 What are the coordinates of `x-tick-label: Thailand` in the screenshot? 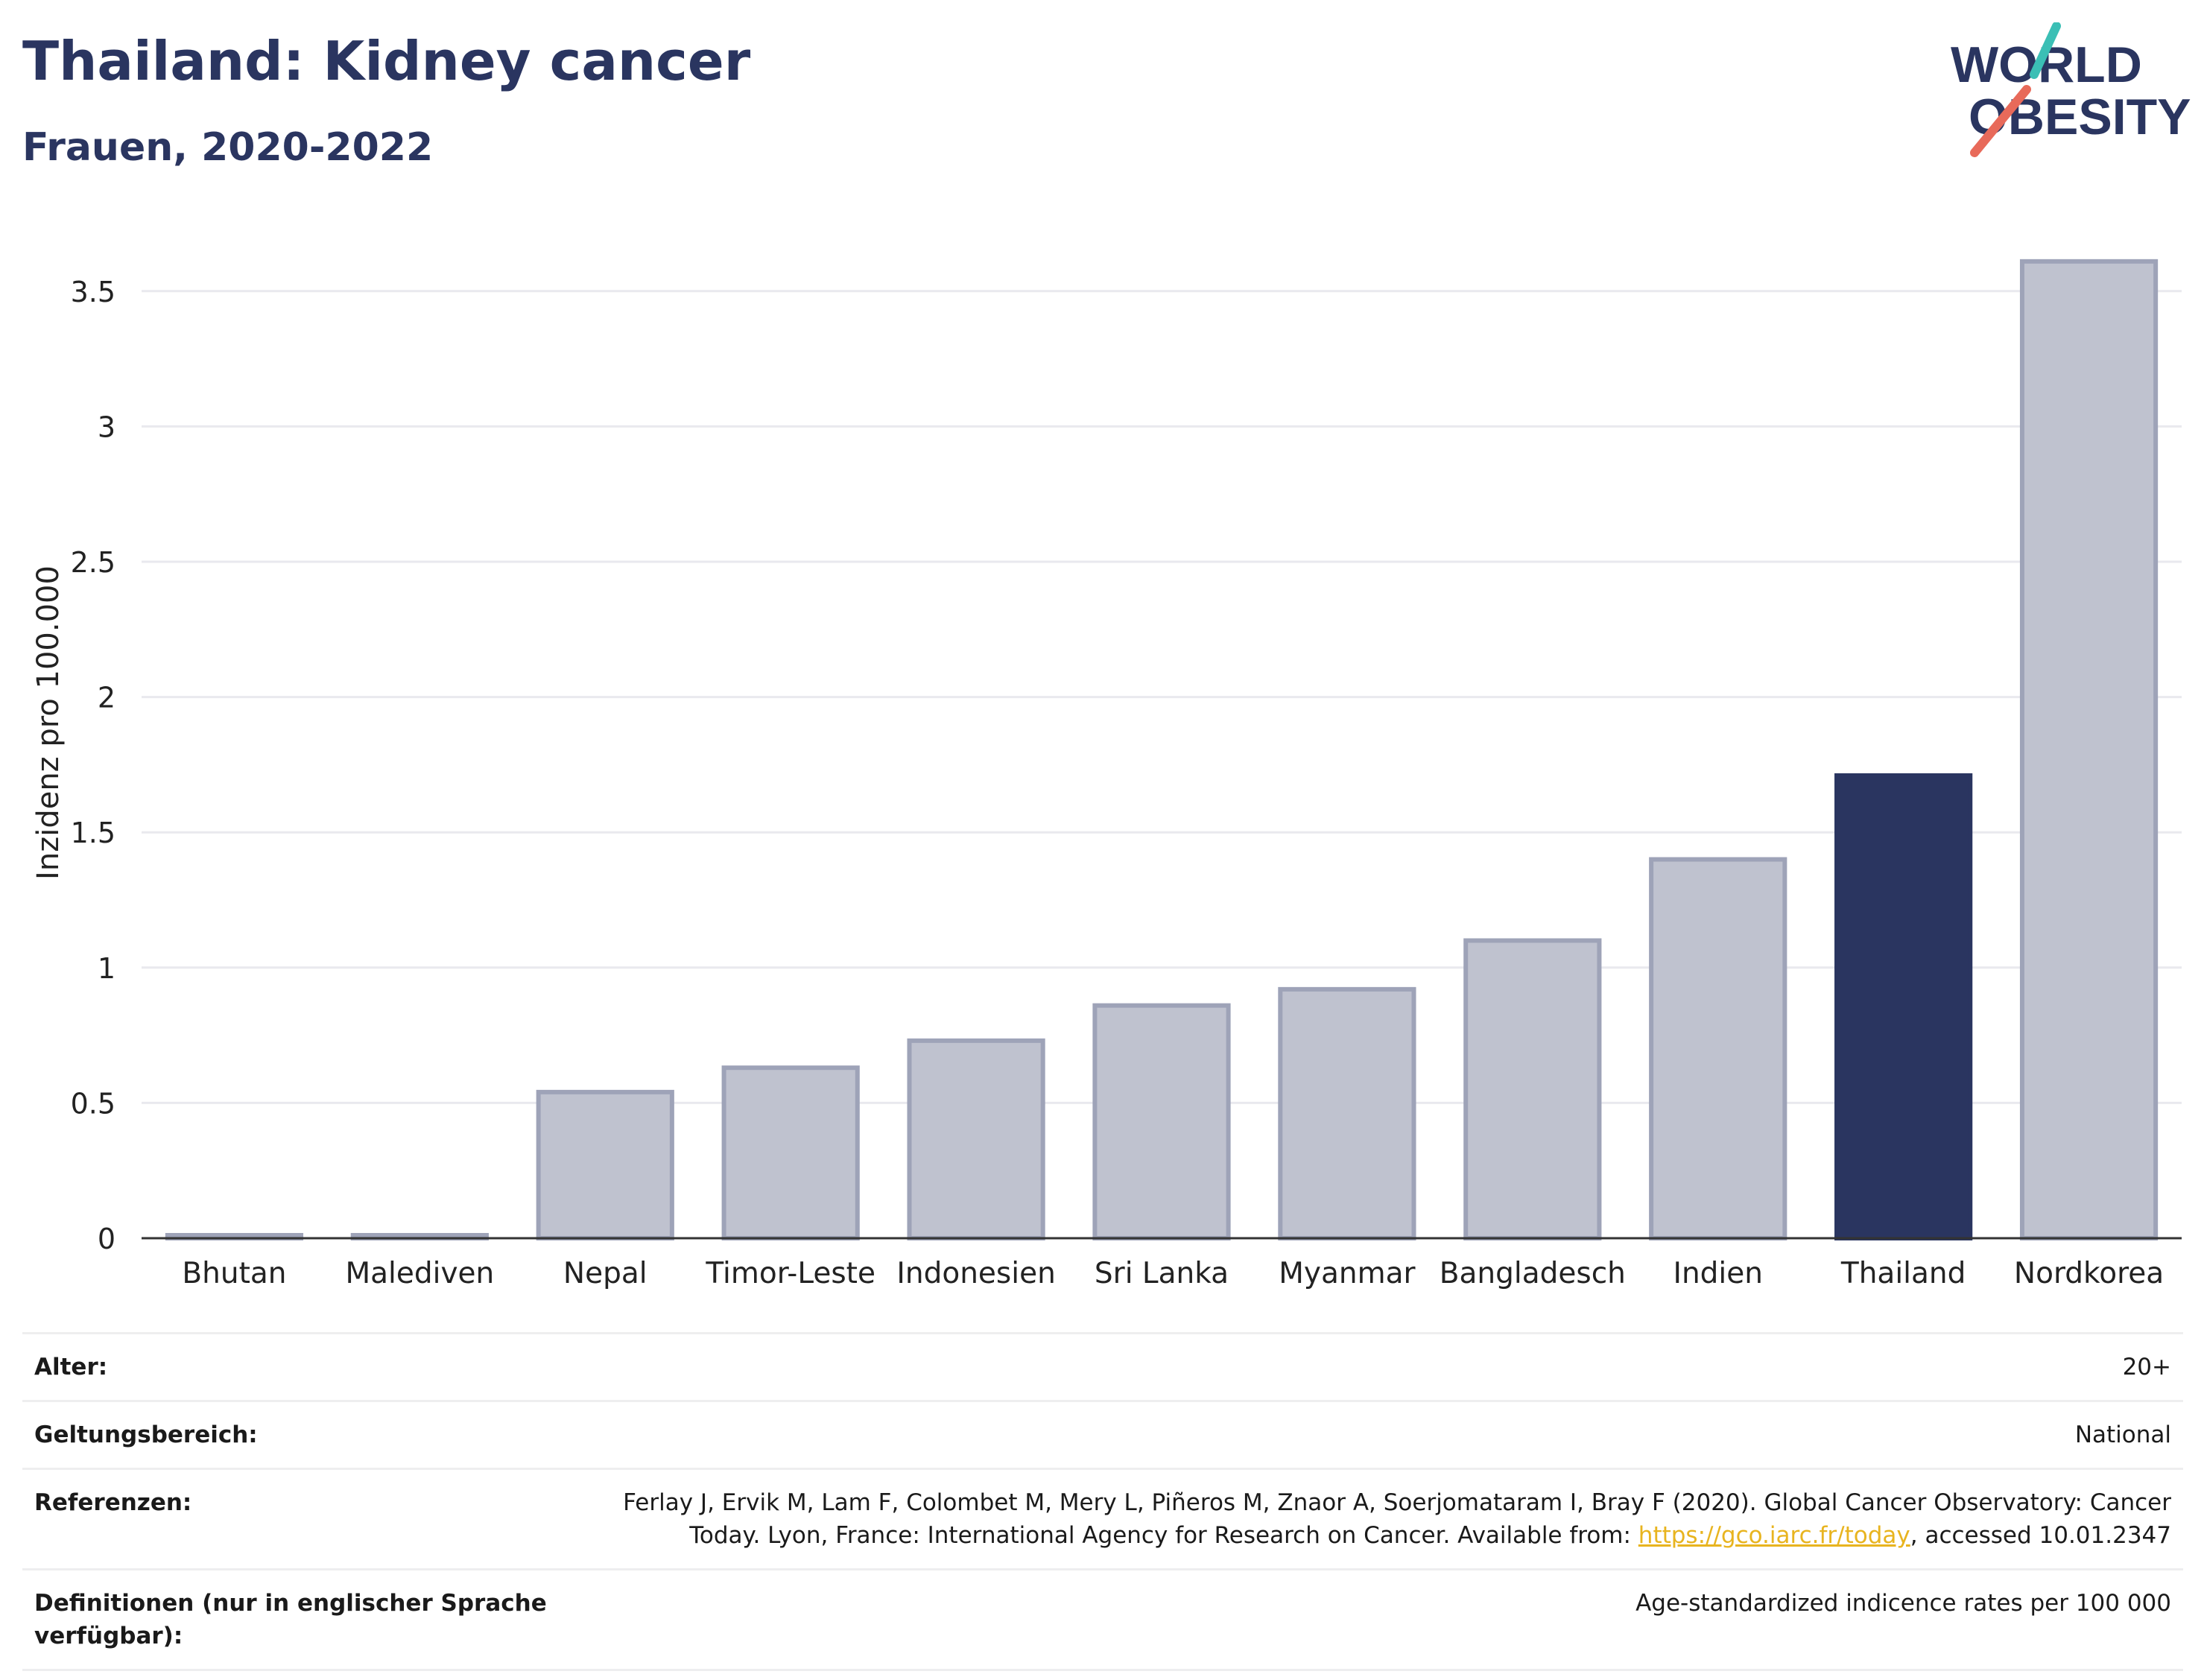 It's located at (1903, 1273).